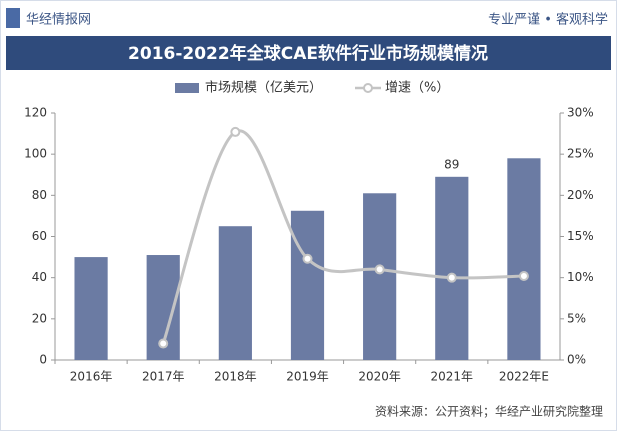 This screenshot has height=431, width=617. I want to click on slogan: 专业严谨 • 客观科学, so click(548, 20).